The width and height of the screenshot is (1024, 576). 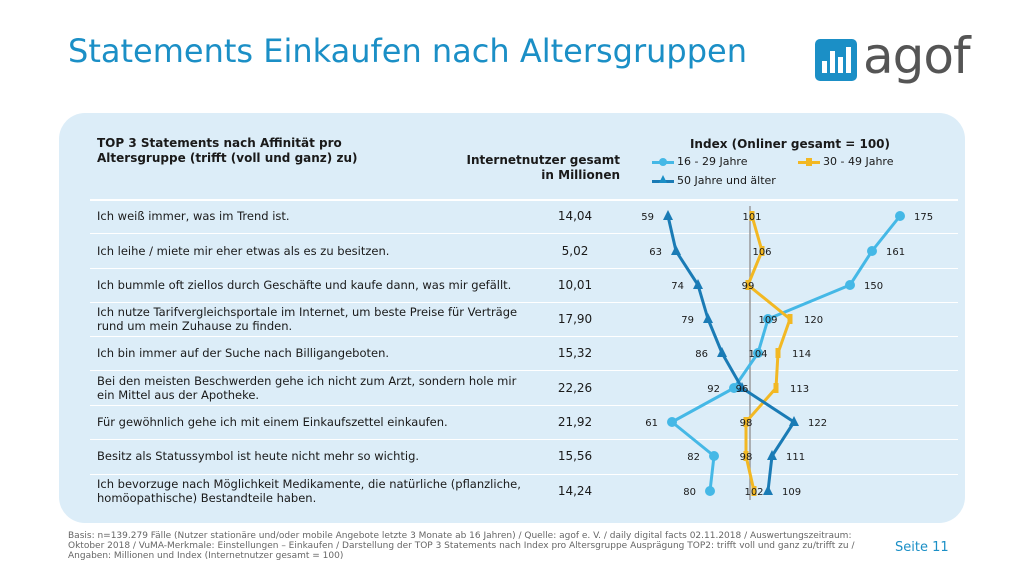 I want to click on data-label-1: 102, so click(x=753, y=492).